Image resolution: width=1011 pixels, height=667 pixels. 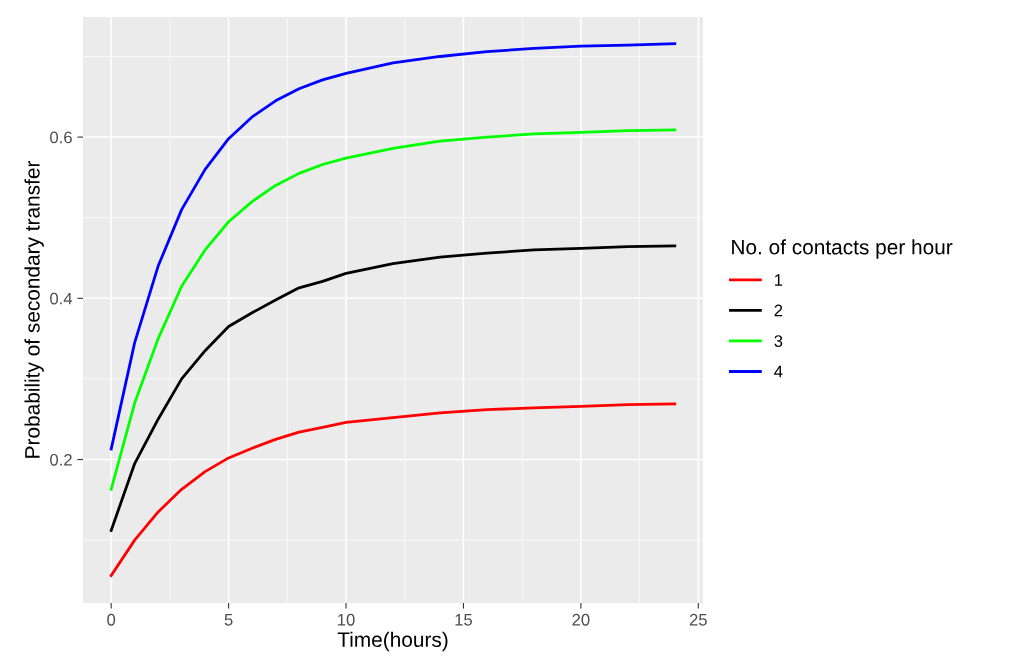 What do you see at coordinates (778, 310) in the screenshot?
I see `legend-label: 2` at bounding box center [778, 310].